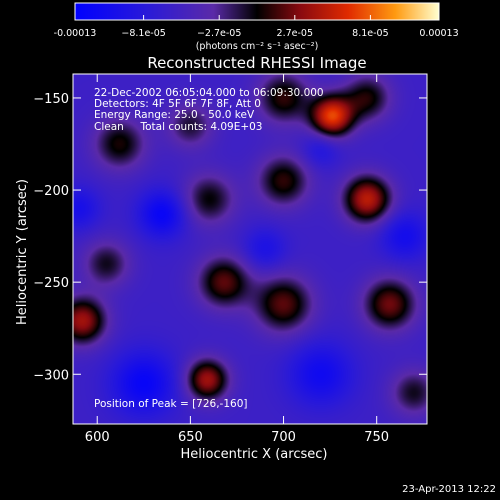 This screenshot has width=500, height=500. Describe the element at coordinates (75, 33) in the screenshot. I see `colorbar-tick-label: -0.00013` at that location.